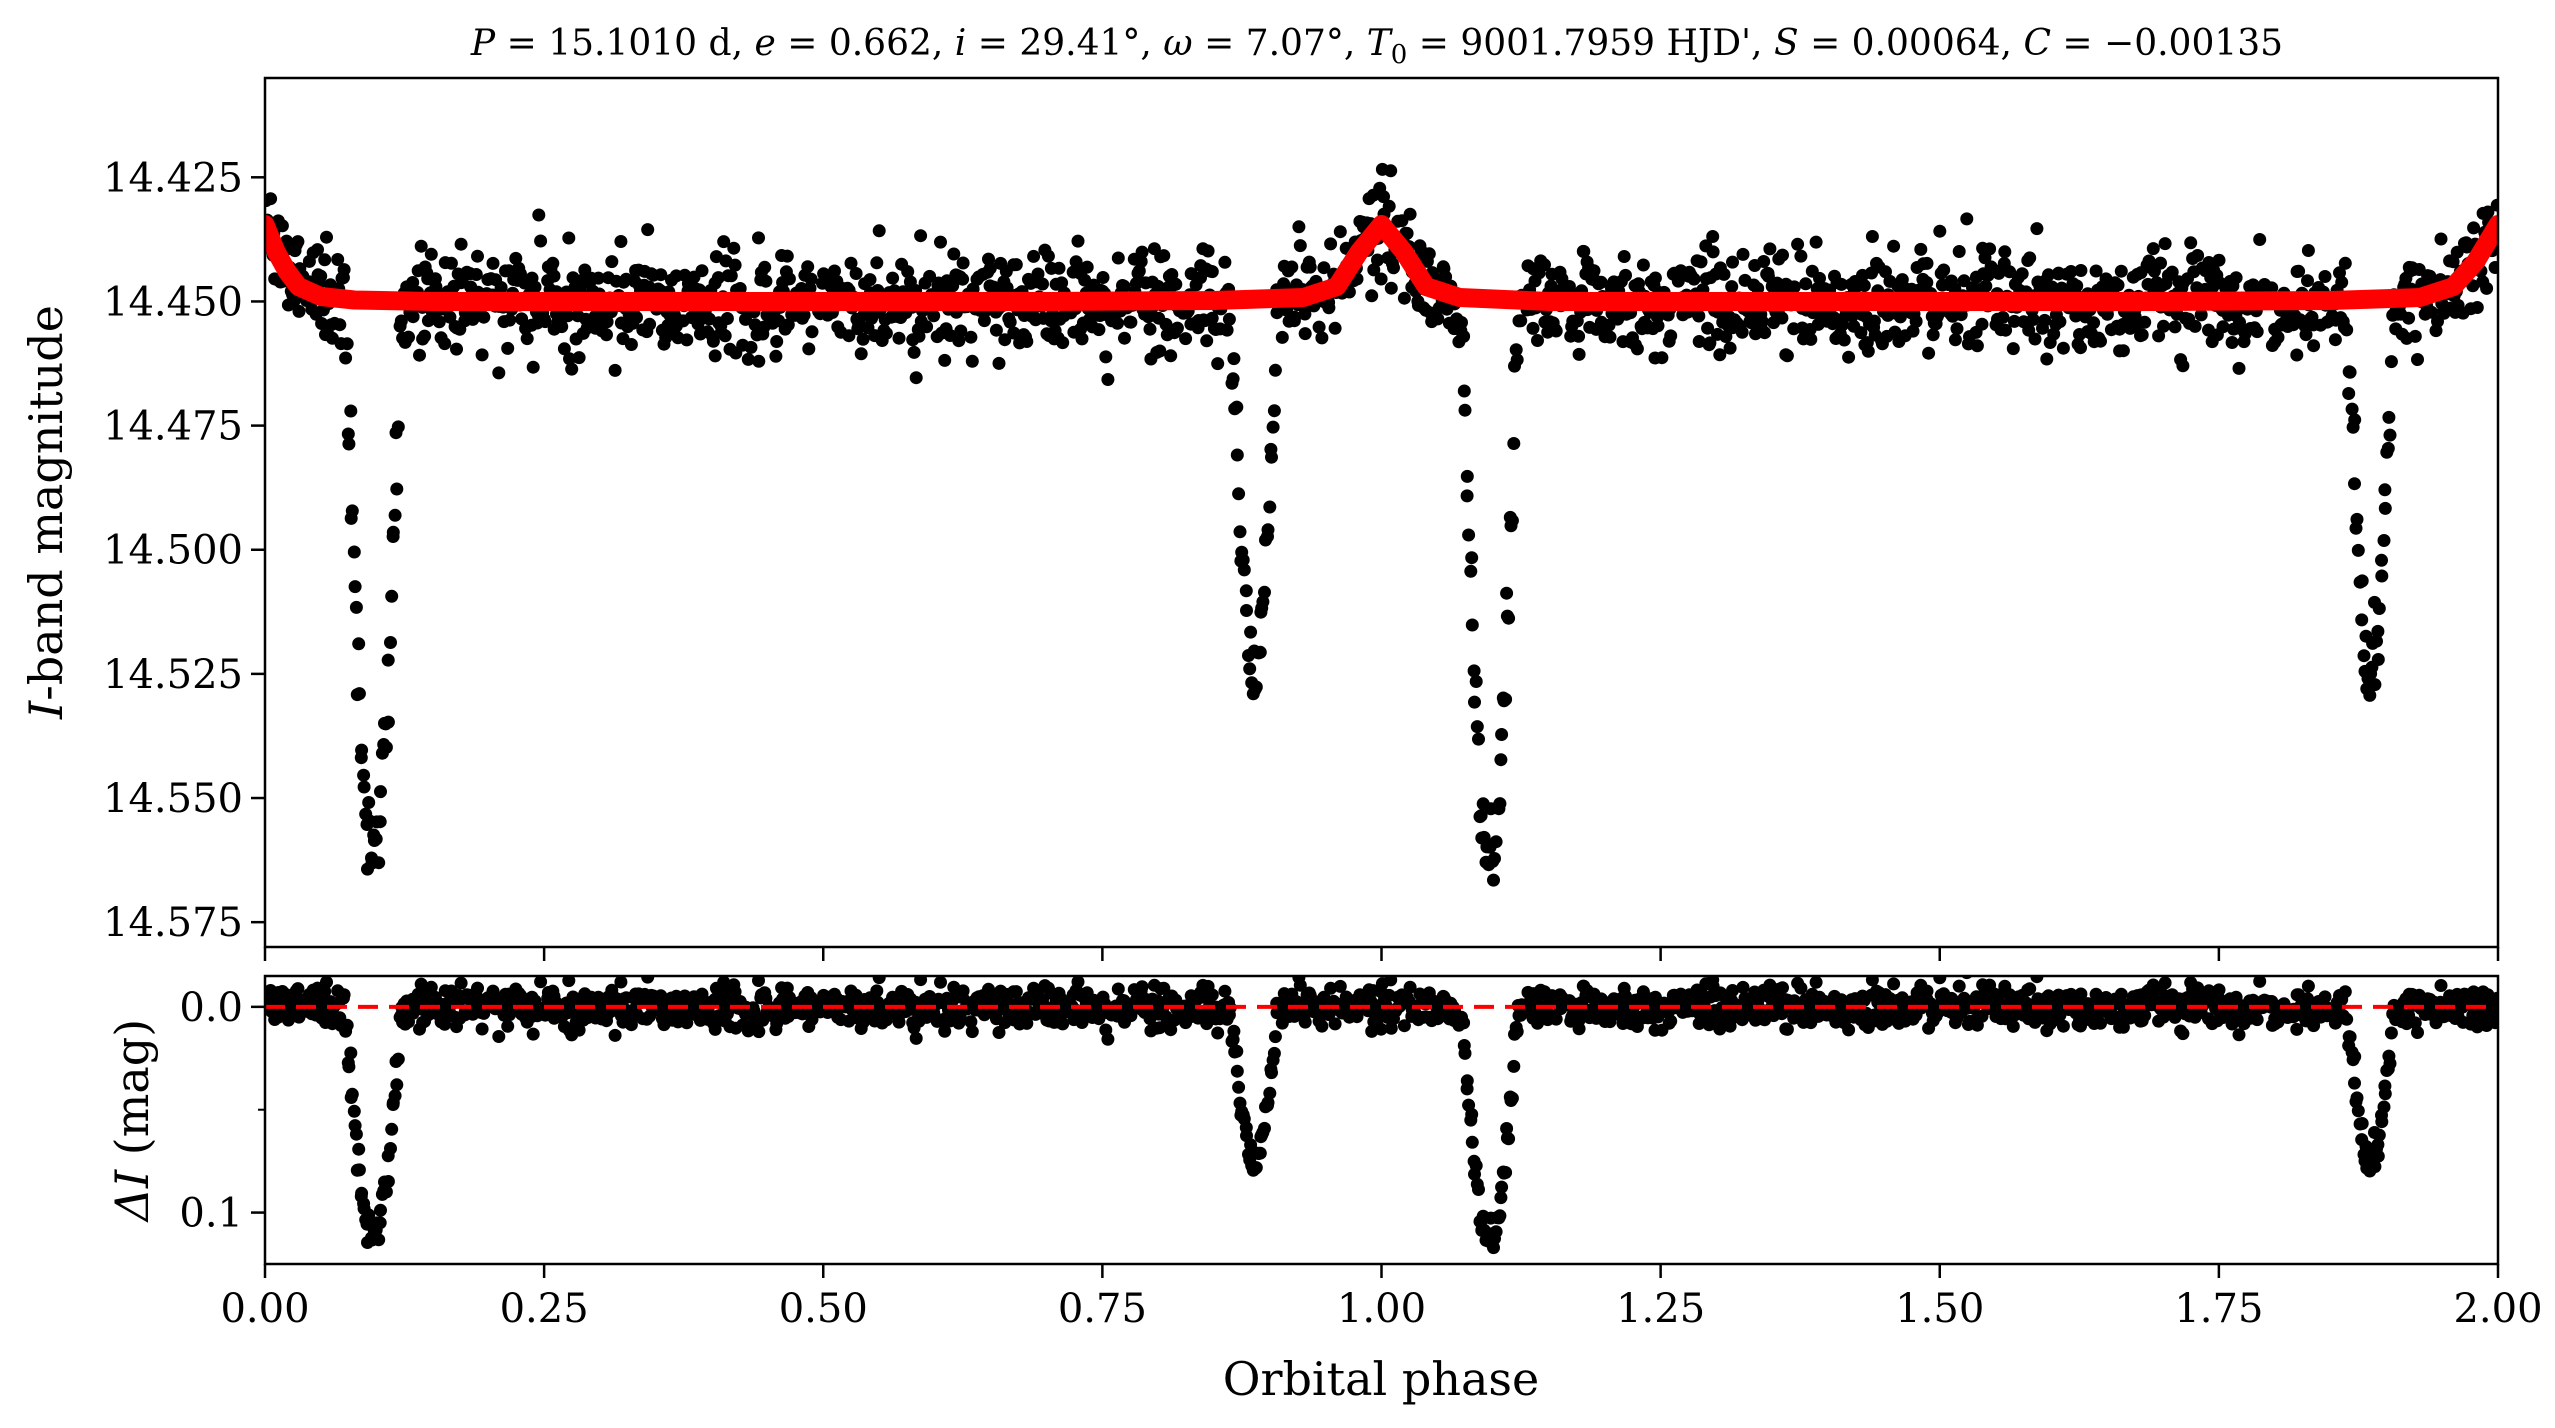 This screenshot has width=2555, height=1428. I want to click on title-i-value: = 29.41°,, so click(1064, 43).